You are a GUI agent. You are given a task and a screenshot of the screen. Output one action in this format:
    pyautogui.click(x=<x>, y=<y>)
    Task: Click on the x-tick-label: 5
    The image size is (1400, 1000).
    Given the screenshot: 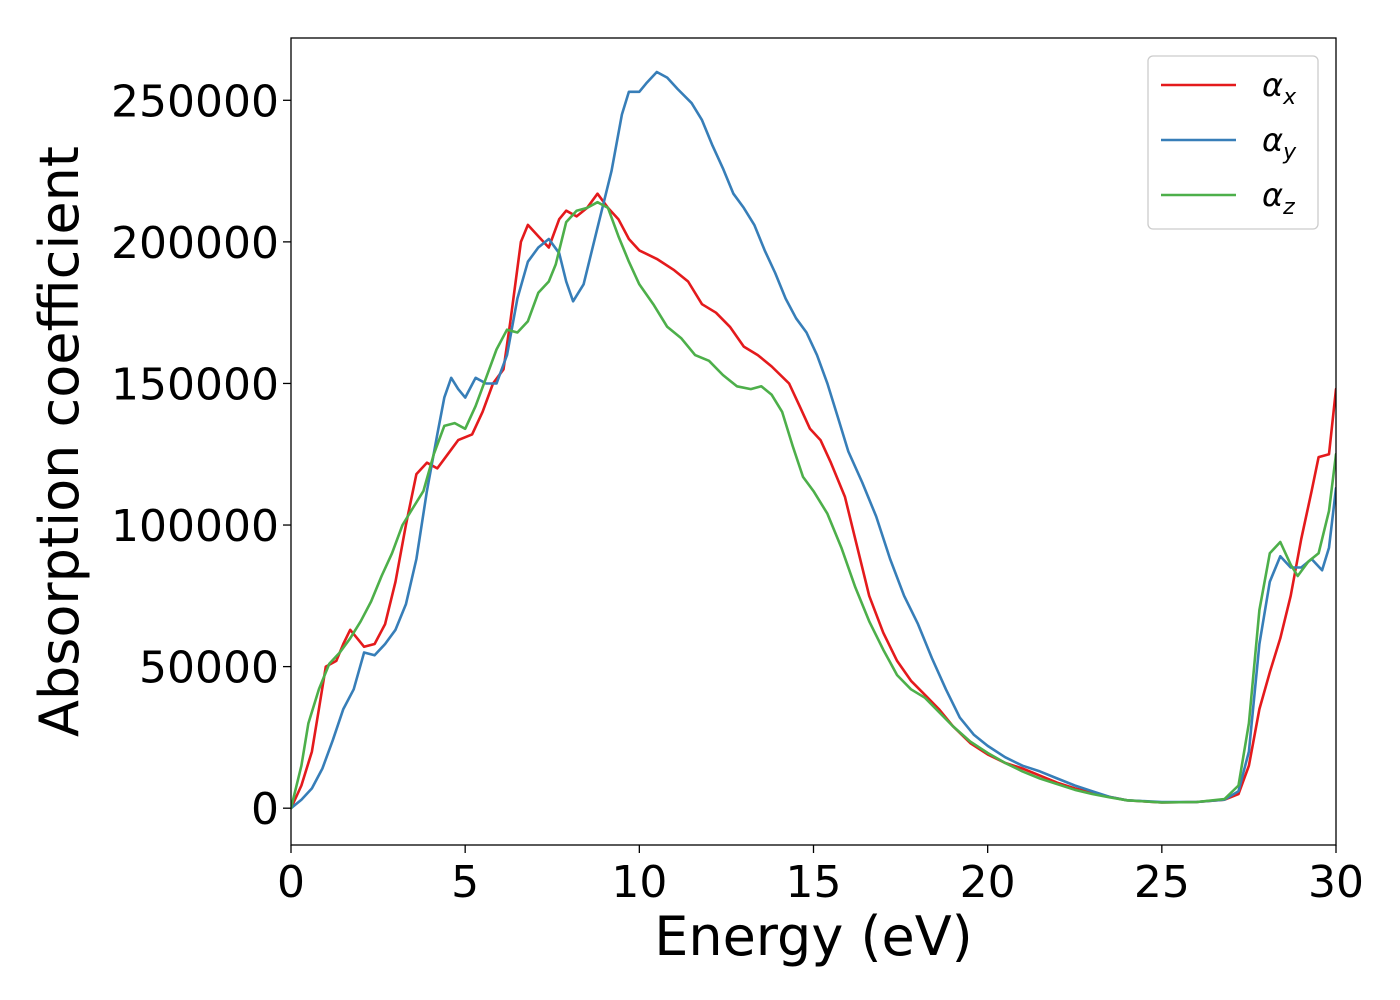 What is the action you would take?
    pyautogui.click(x=465, y=882)
    